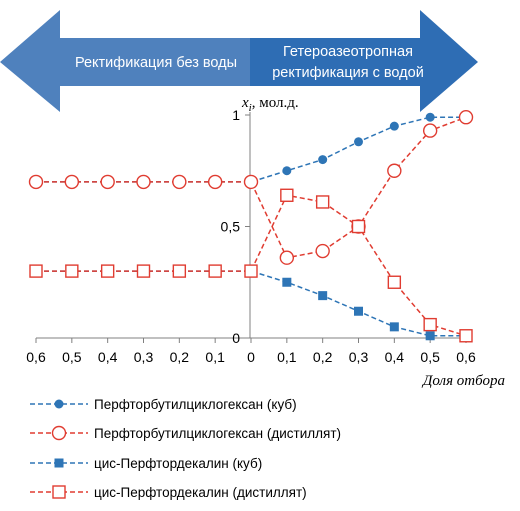 This screenshot has height=511, width=520. What do you see at coordinates (348, 52) in the screenshot?
I see `right-banner-label-line1: Гетероазеотропная` at bounding box center [348, 52].